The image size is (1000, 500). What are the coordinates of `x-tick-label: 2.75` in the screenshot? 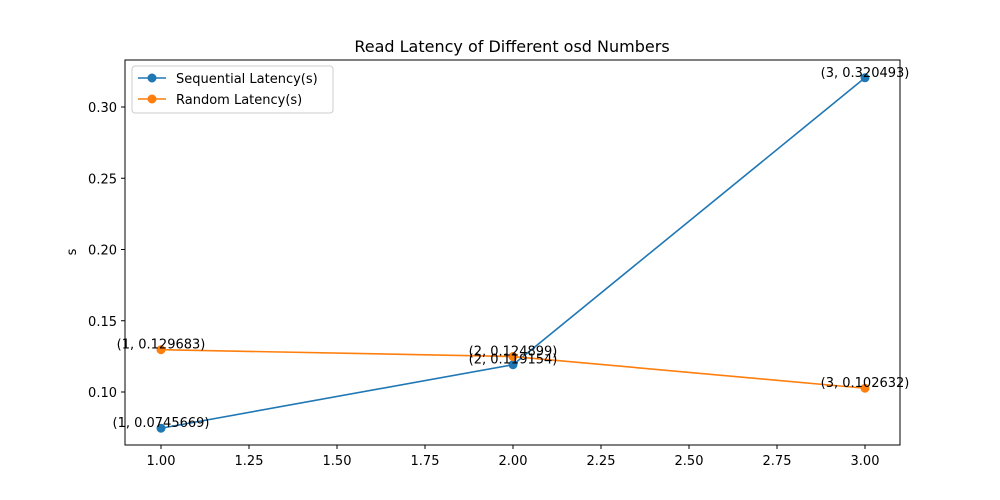 It's located at (777, 461).